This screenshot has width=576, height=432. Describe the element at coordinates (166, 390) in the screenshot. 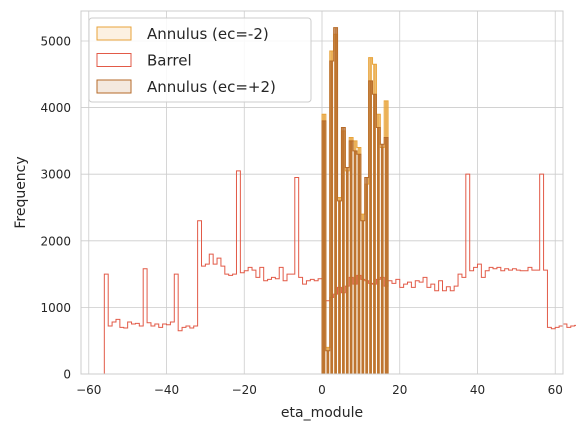

I see `x-tick-label: −40` at that location.